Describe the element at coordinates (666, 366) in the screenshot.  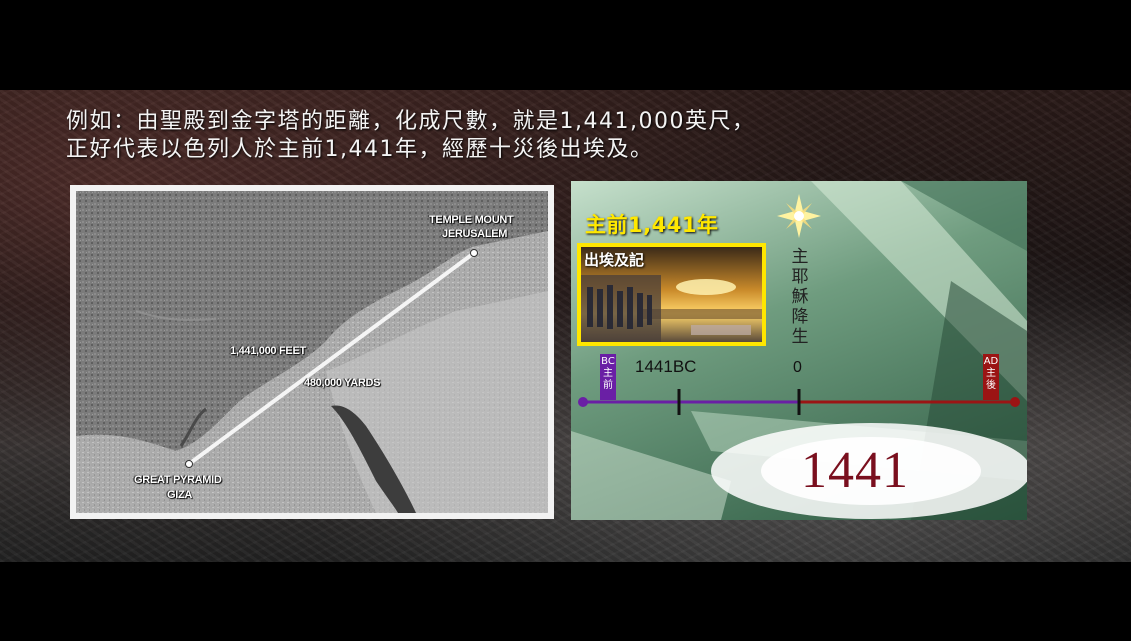
I see `label-1441bc: 1441BC` at that location.